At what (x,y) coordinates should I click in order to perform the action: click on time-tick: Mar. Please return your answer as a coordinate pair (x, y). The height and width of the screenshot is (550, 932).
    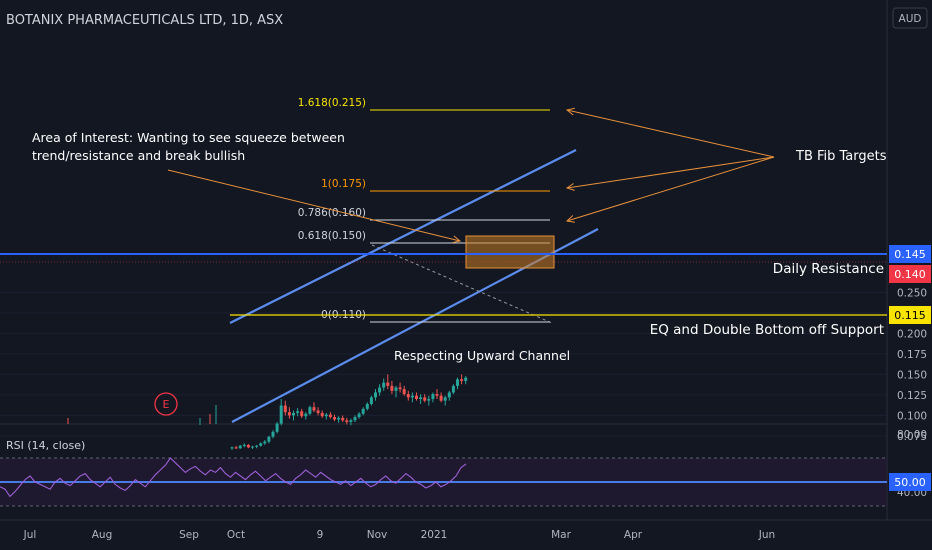
    Looking at the image, I should click on (561, 535).